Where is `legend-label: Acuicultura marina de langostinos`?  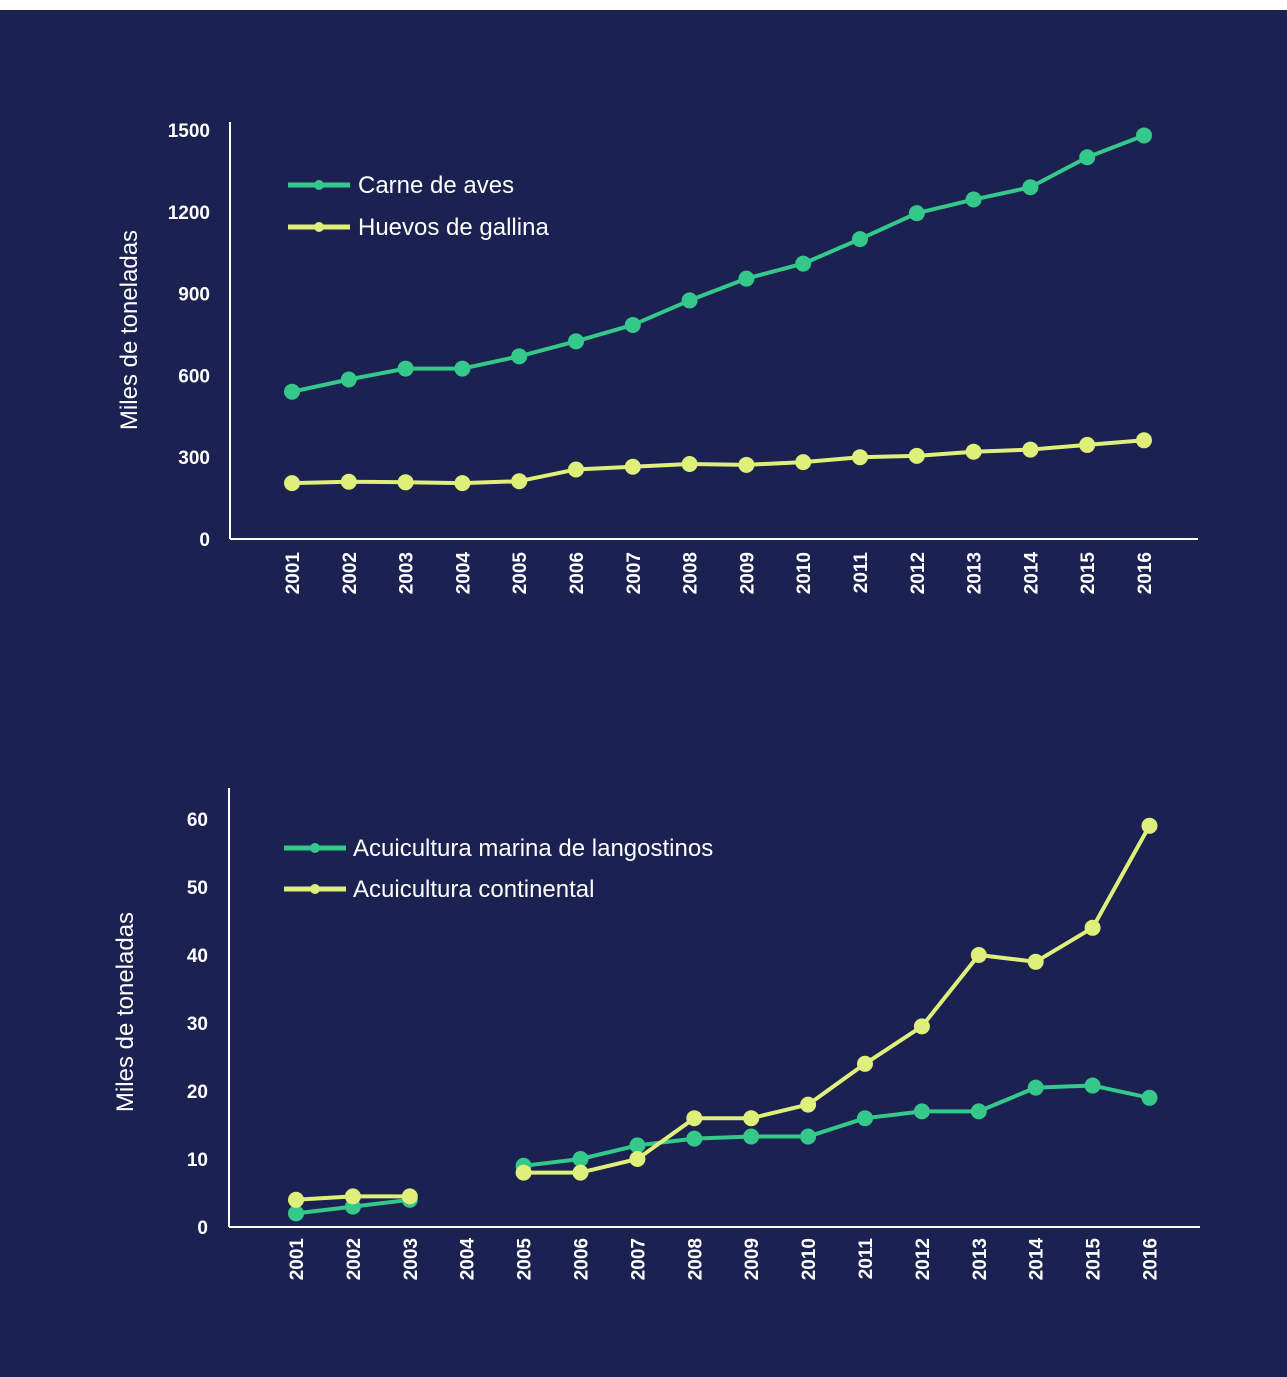
legend-label: Acuicultura marina de langostinos is located at coordinates (533, 848).